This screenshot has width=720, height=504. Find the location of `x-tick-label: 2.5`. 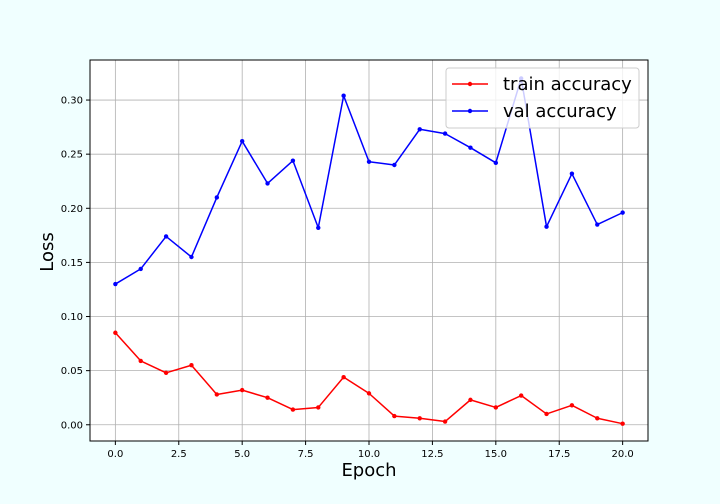

x-tick-label: 2.5 is located at coordinates (179, 454).